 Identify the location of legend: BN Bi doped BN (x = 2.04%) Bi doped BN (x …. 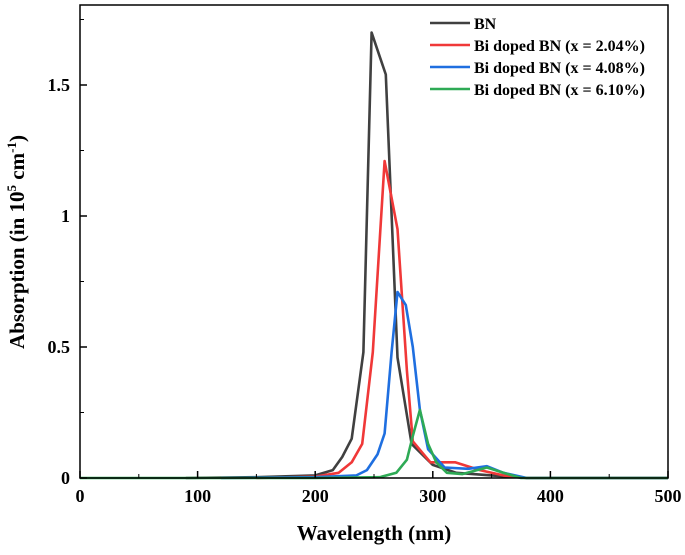
(537, 57).